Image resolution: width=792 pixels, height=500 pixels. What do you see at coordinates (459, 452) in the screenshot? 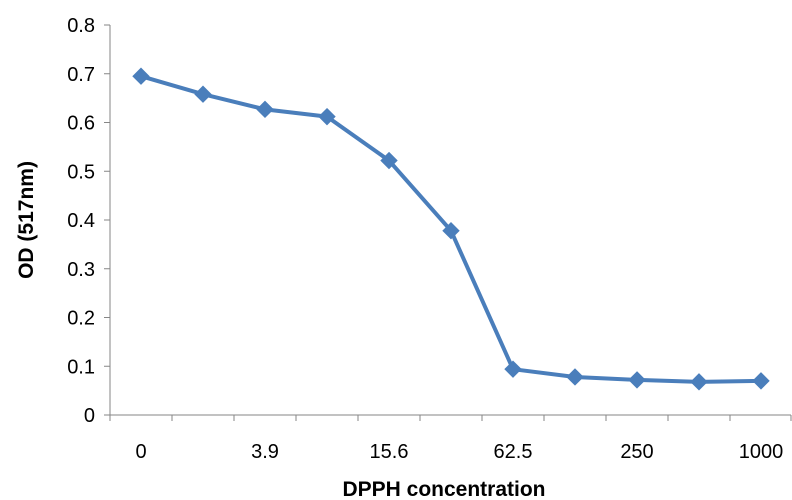
I see `x-axis-tick-labels: 0 3.9 15.6 62.5 250 1000` at bounding box center [459, 452].